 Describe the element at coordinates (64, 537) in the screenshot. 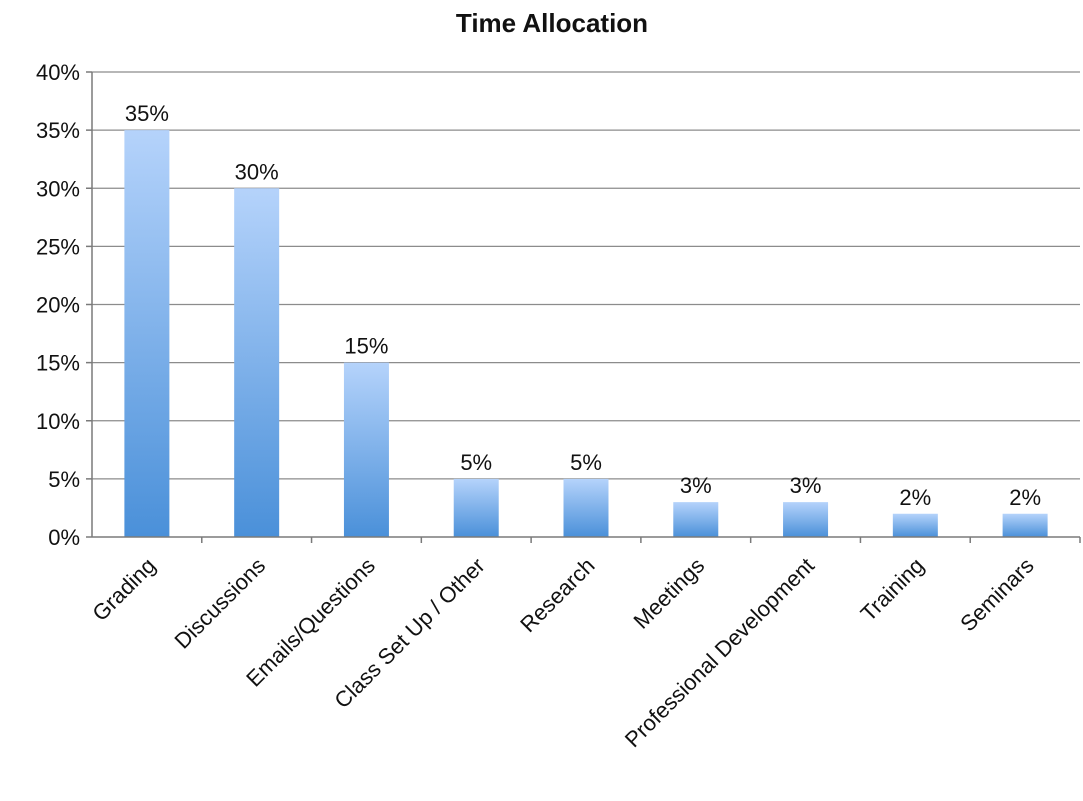

I see `y-tick-label: 0%` at that location.